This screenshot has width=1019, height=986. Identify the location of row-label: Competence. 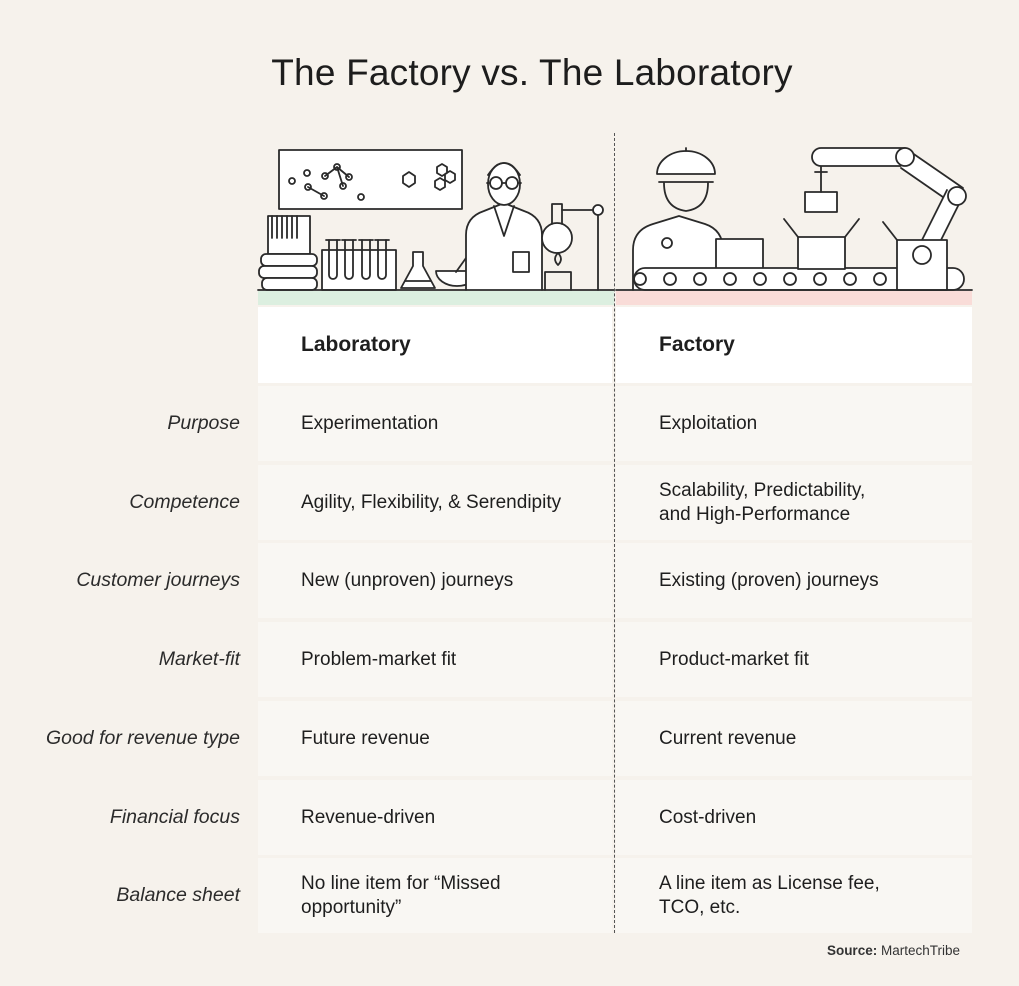
(184, 502).